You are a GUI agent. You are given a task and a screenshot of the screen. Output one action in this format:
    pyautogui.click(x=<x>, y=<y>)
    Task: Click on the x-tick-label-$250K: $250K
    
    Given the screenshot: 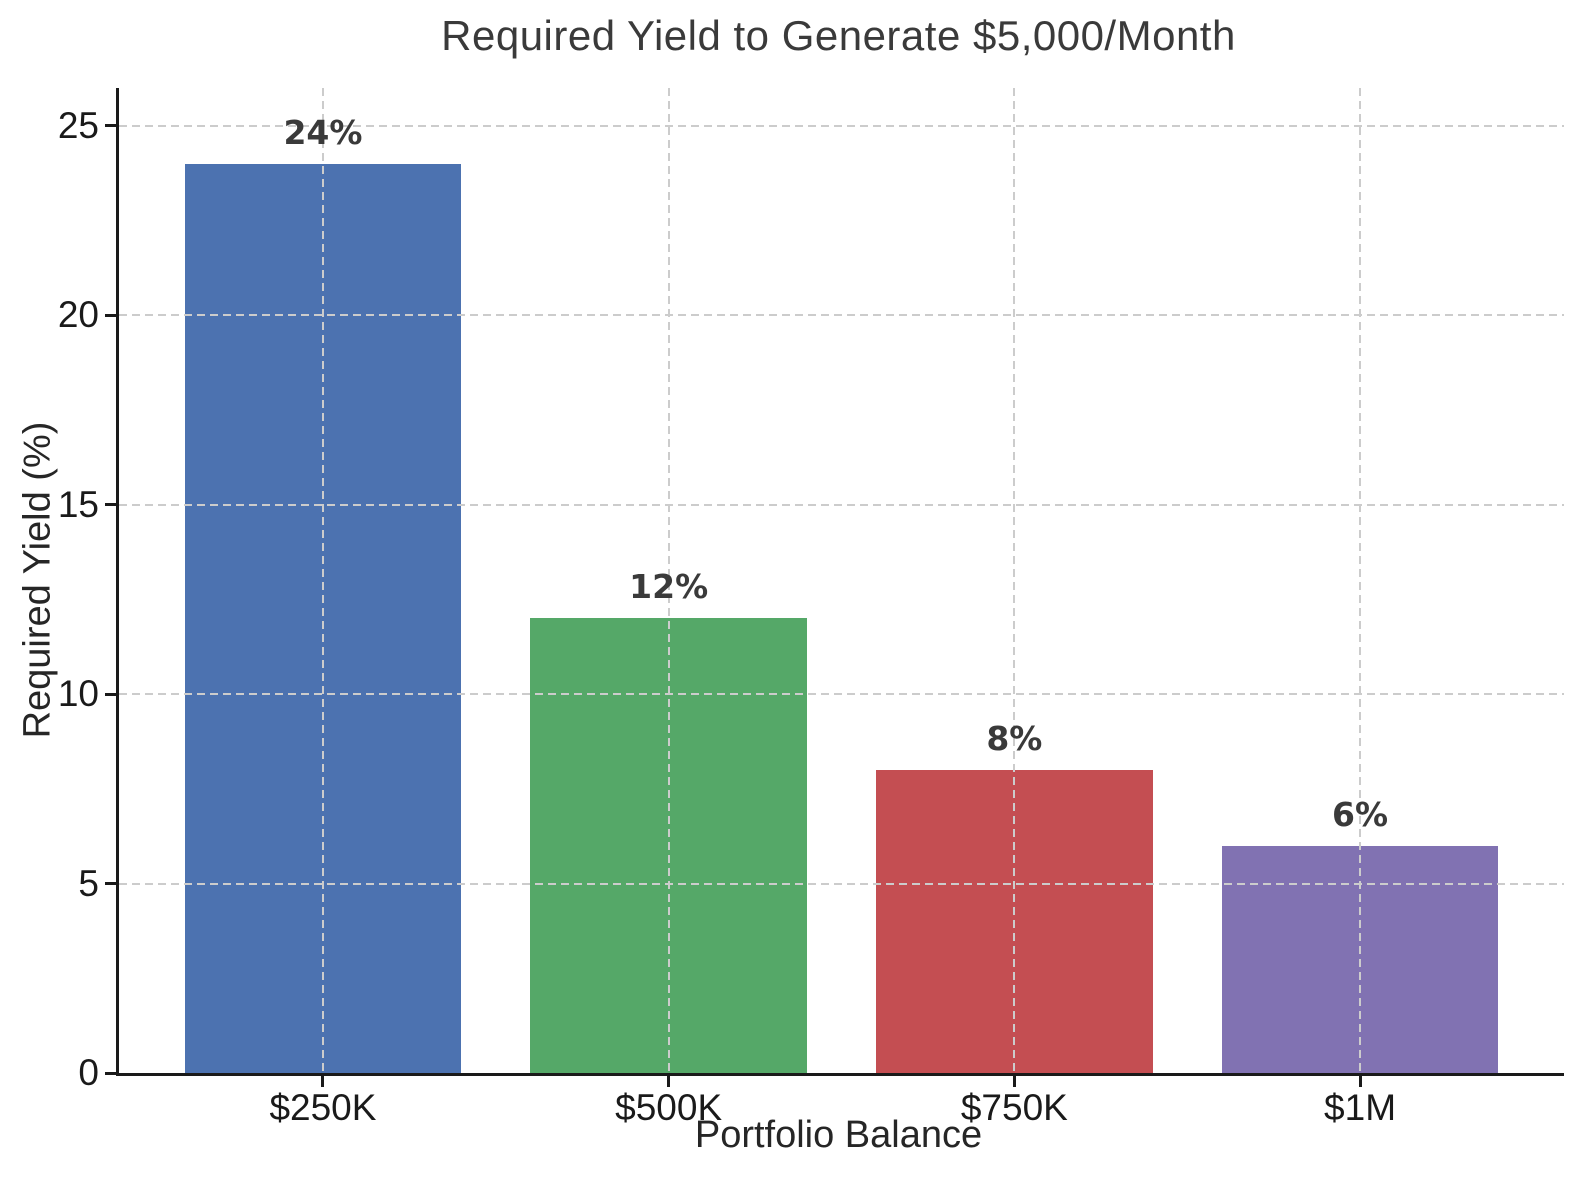 What is the action you would take?
    pyautogui.click(x=323, y=1107)
    